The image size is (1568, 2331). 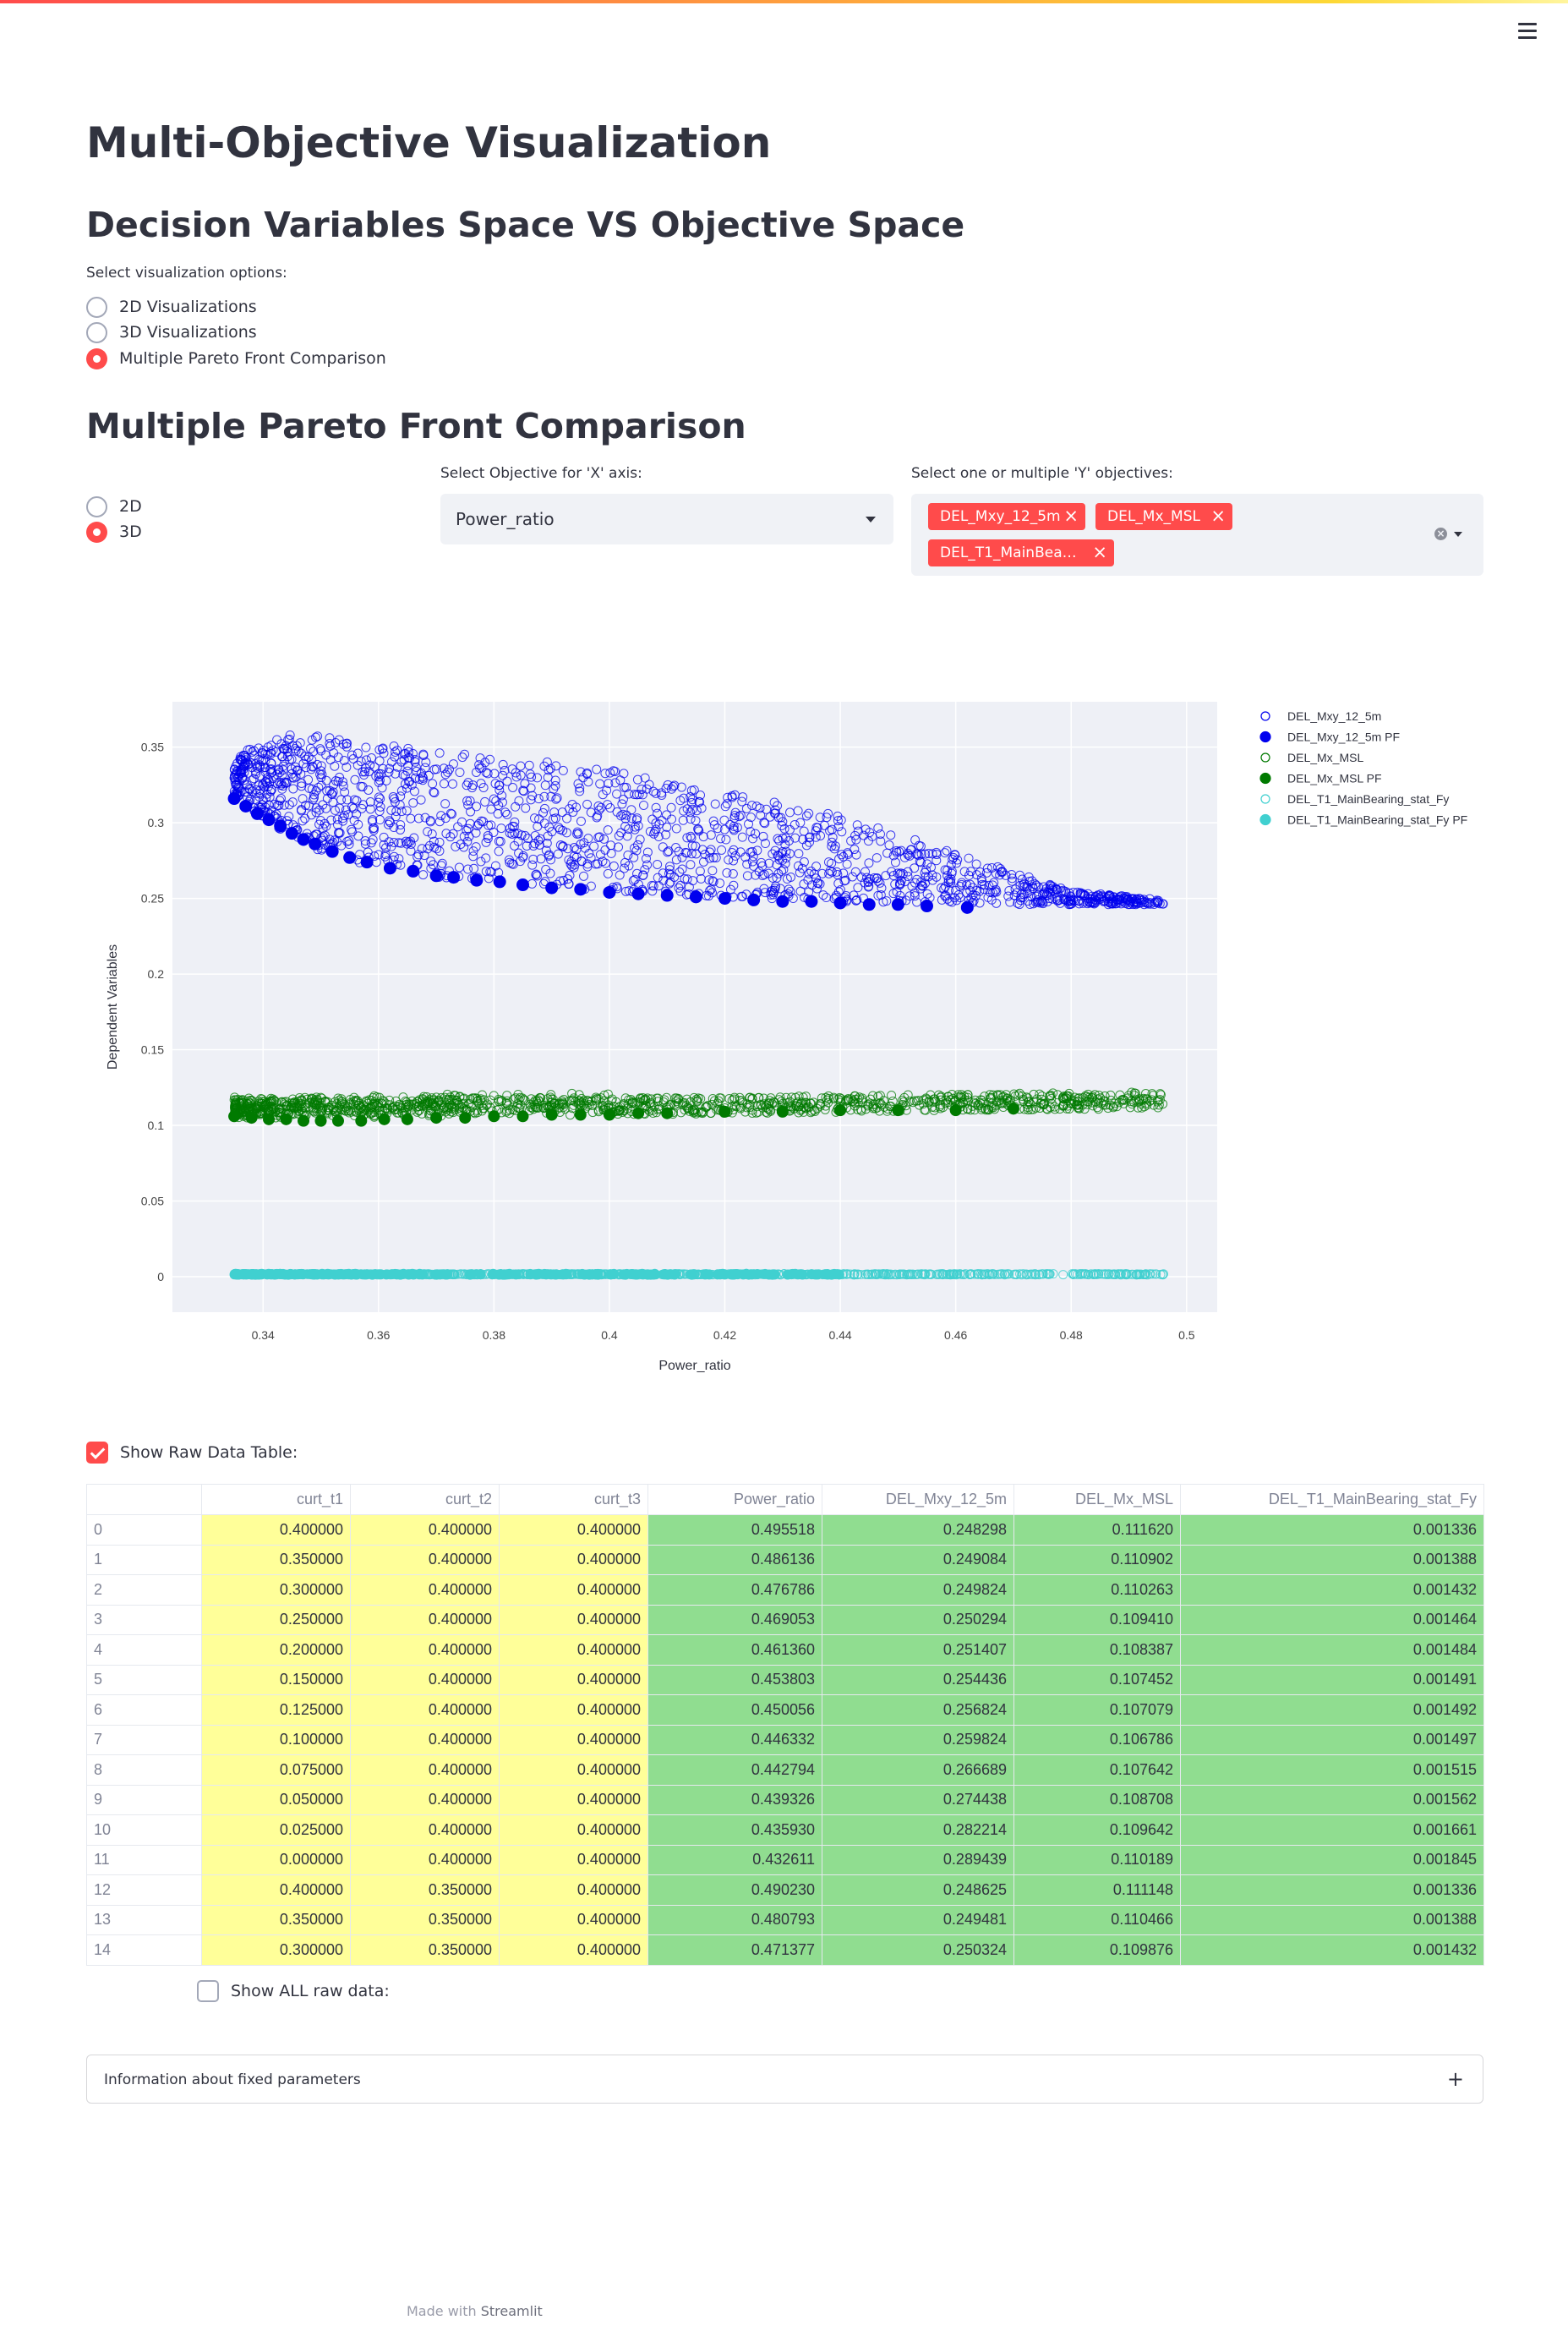 What do you see at coordinates (784, 2079) in the screenshot?
I see `fixed-parameters-expander: Information about fixed parameters +` at bounding box center [784, 2079].